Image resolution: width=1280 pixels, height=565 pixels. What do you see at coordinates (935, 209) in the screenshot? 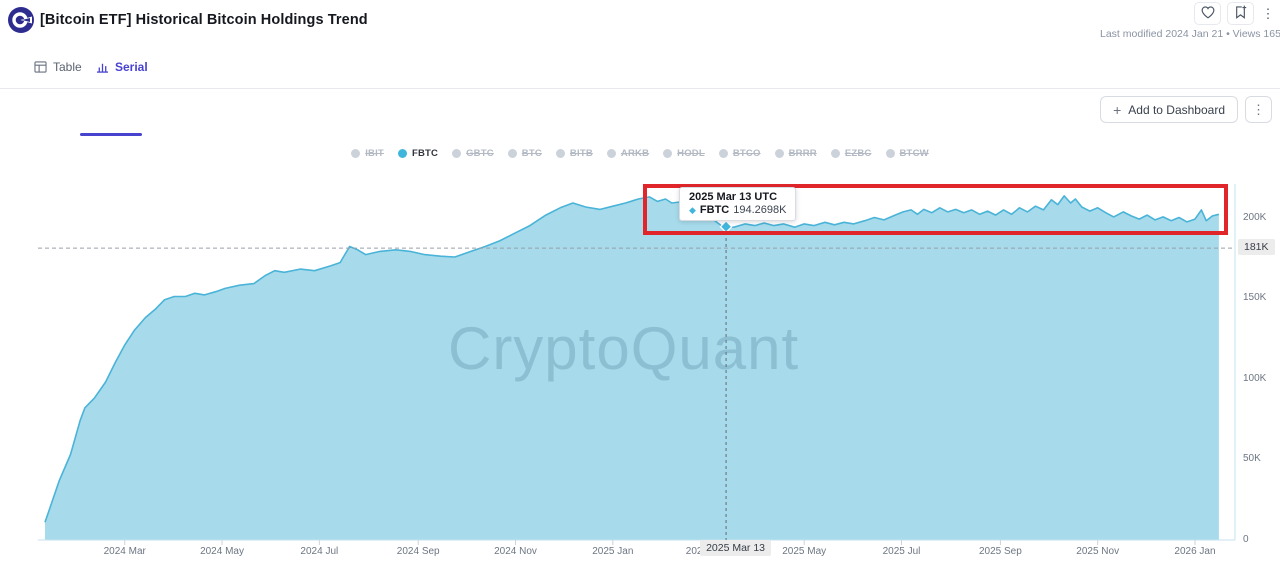
I see `annotation-red-box` at bounding box center [935, 209].